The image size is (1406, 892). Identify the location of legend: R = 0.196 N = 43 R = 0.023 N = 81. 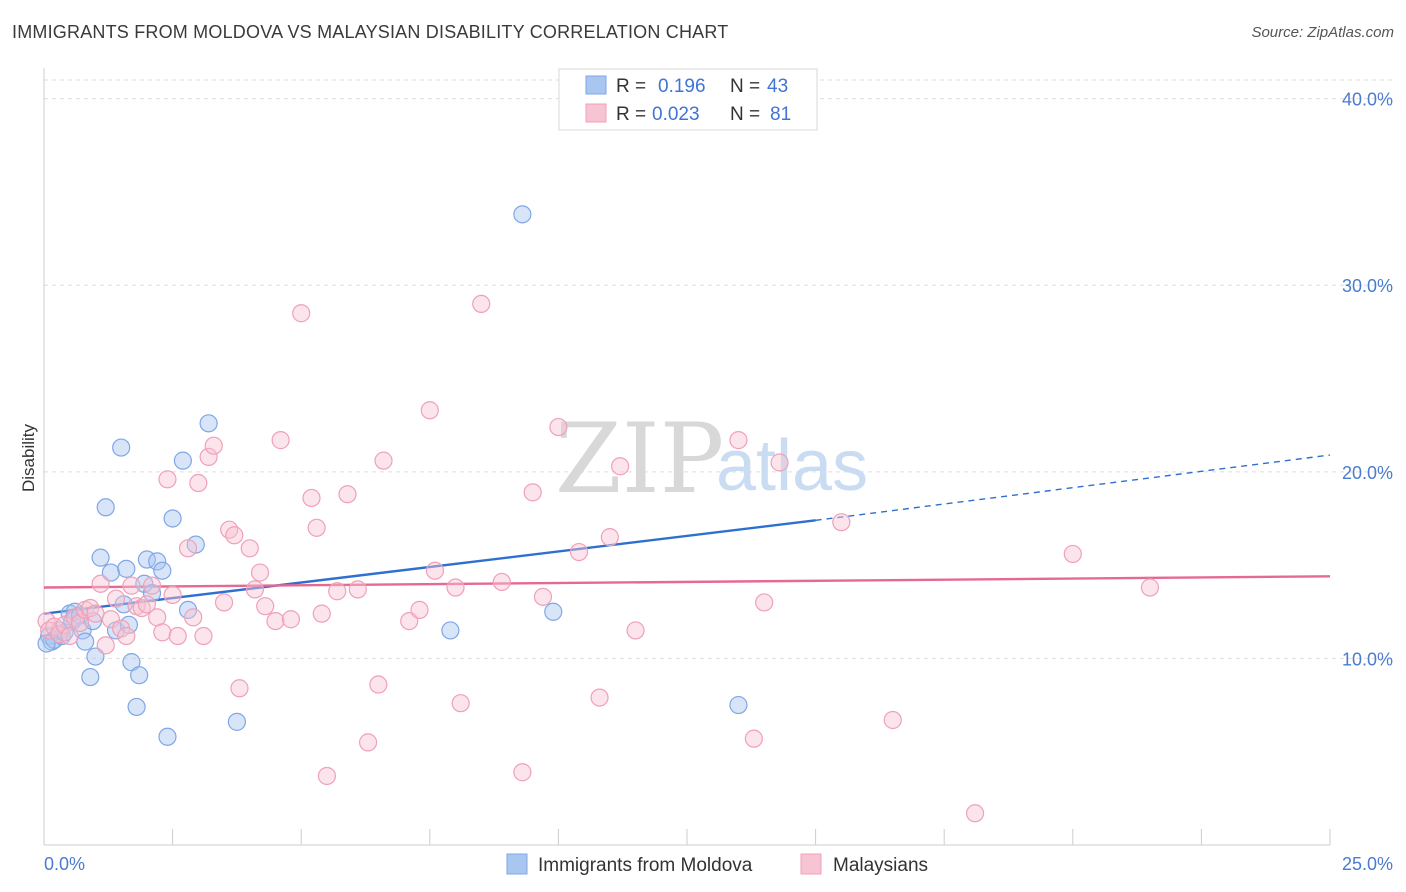
(688, 99).